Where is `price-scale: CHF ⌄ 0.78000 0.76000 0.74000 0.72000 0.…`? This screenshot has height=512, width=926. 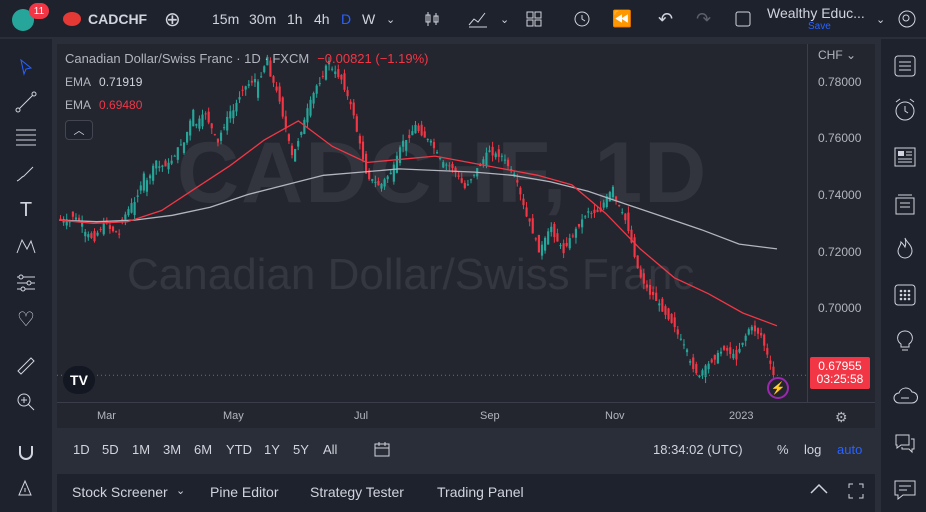
price-scale: CHF ⌄ 0.78000 0.76000 0.74000 0.72000 0.… is located at coordinates (841, 223).